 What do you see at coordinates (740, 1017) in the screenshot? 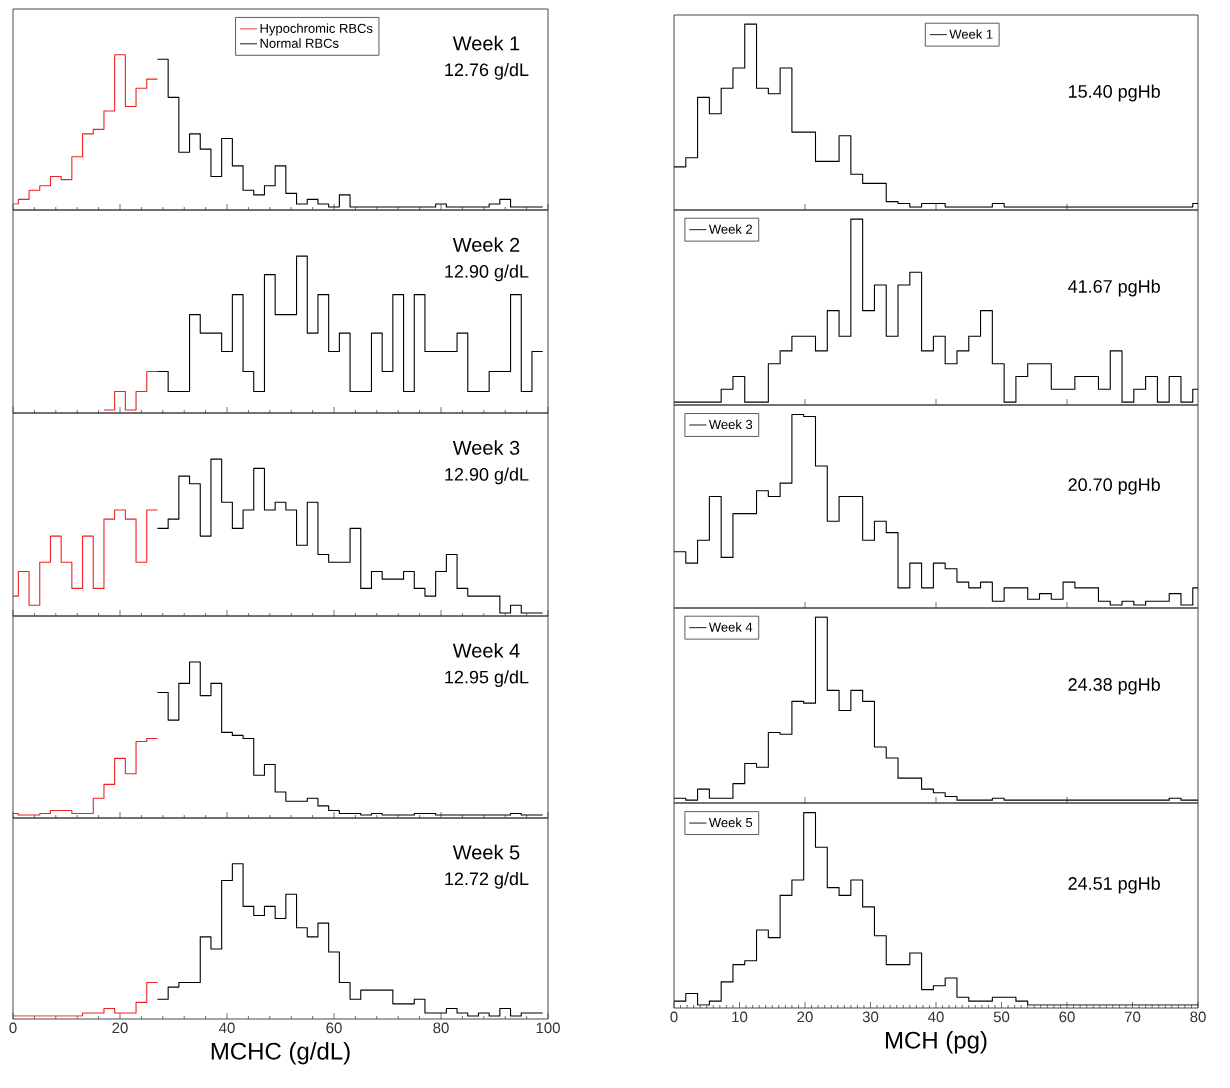
I see `x-tick-label: 10` at bounding box center [740, 1017].